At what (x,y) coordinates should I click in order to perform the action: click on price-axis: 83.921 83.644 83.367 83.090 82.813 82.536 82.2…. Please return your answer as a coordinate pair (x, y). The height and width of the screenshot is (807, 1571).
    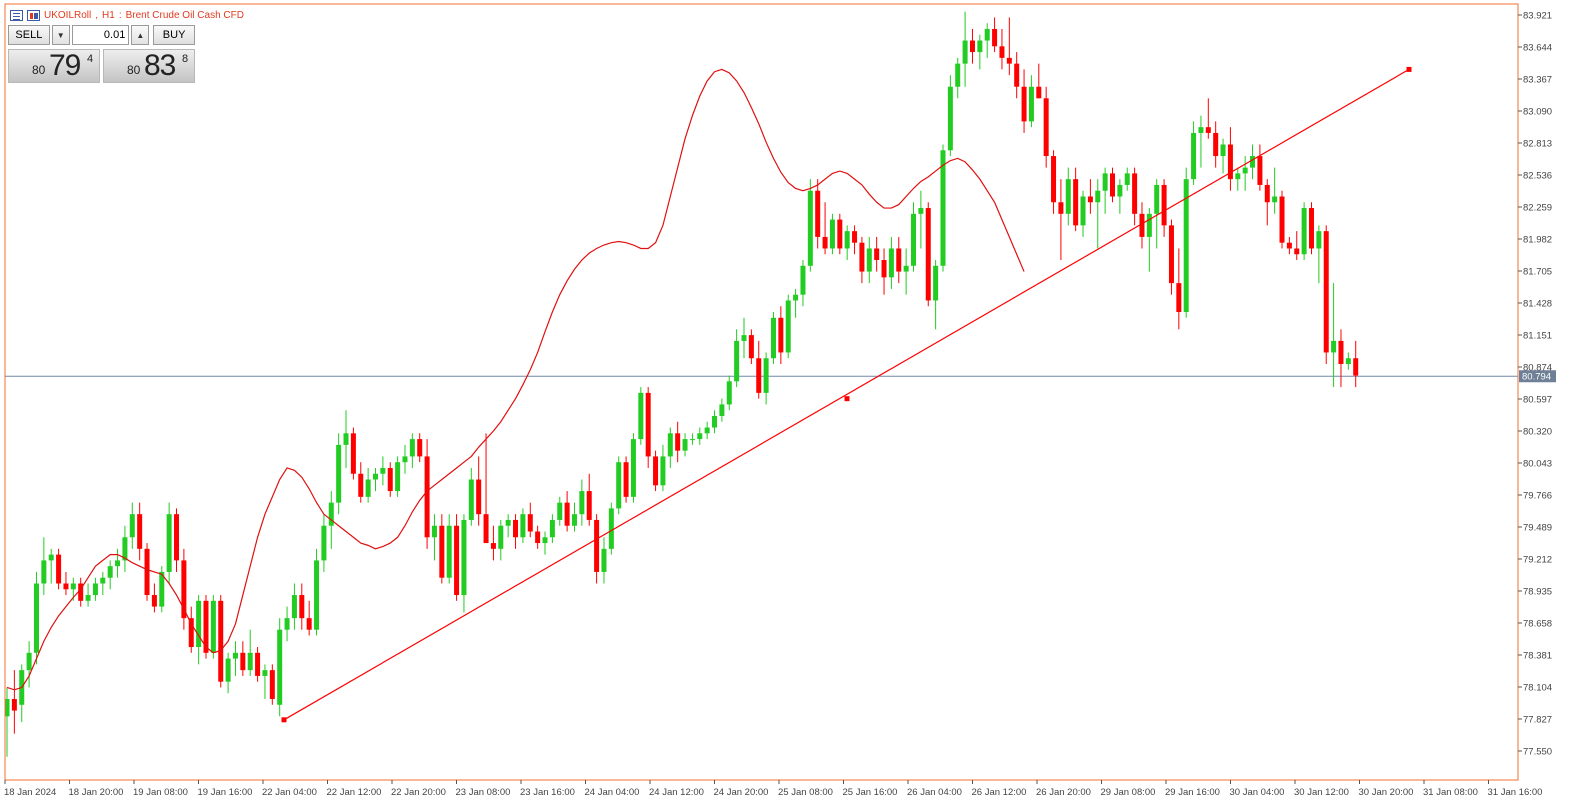
    Looking at the image, I should click on (1535, 384).